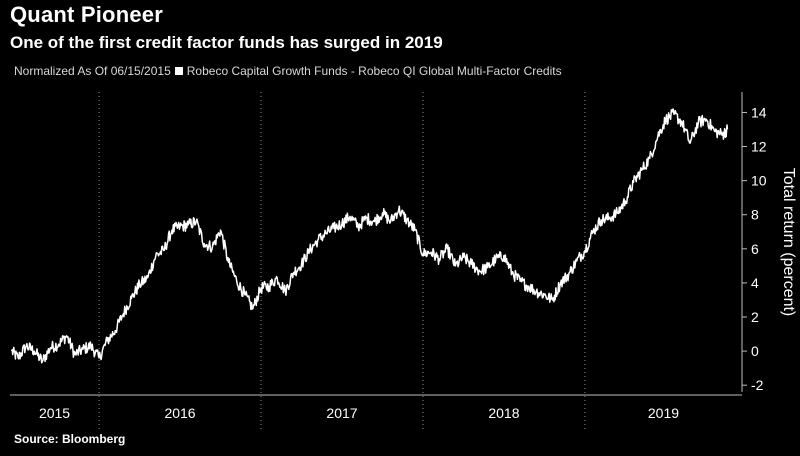 Image resolution: width=800 pixels, height=456 pixels. What do you see at coordinates (755, 283) in the screenshot?
I see `y-tick-label: 4` at bounding box center [755, 283].